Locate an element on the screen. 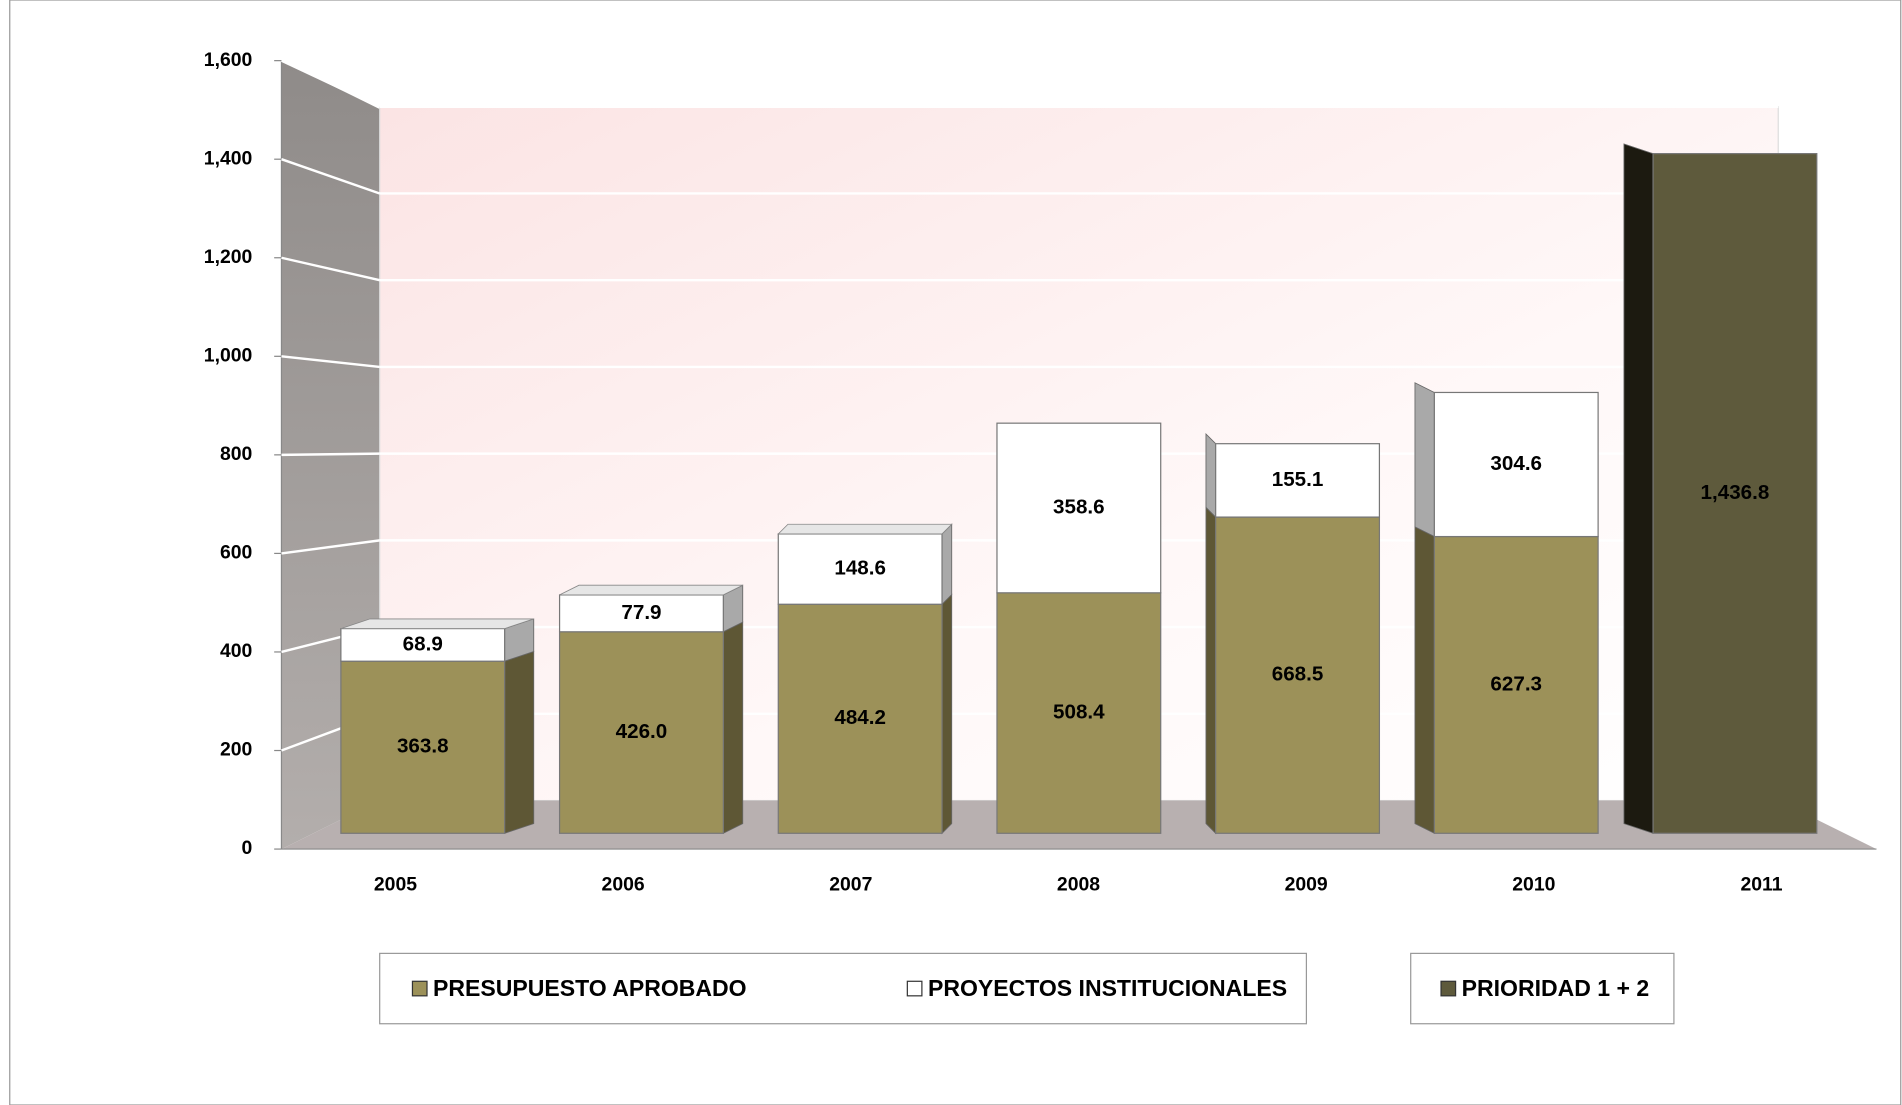  data-label: 148.6 is located at coordinates (860, 568).